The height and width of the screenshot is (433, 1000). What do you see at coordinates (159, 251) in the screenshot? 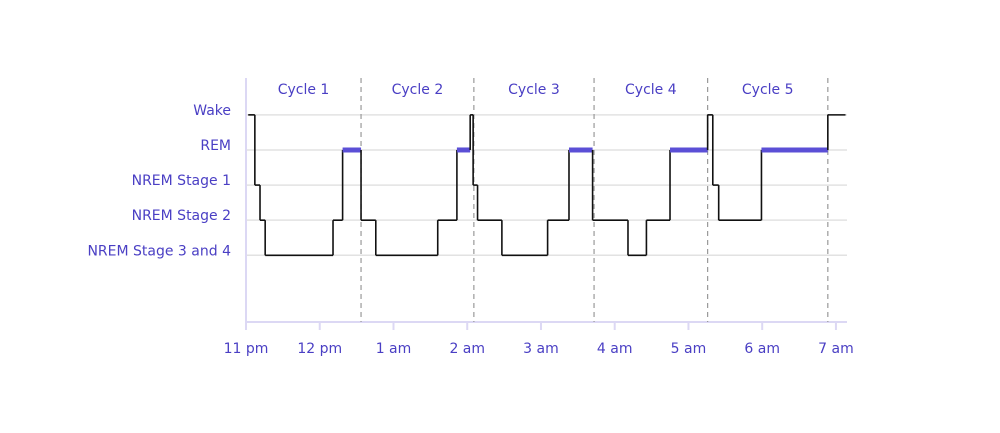
I see `y-tick-label: NREM Stage 3 and 4` at bounding box center [159, 251].